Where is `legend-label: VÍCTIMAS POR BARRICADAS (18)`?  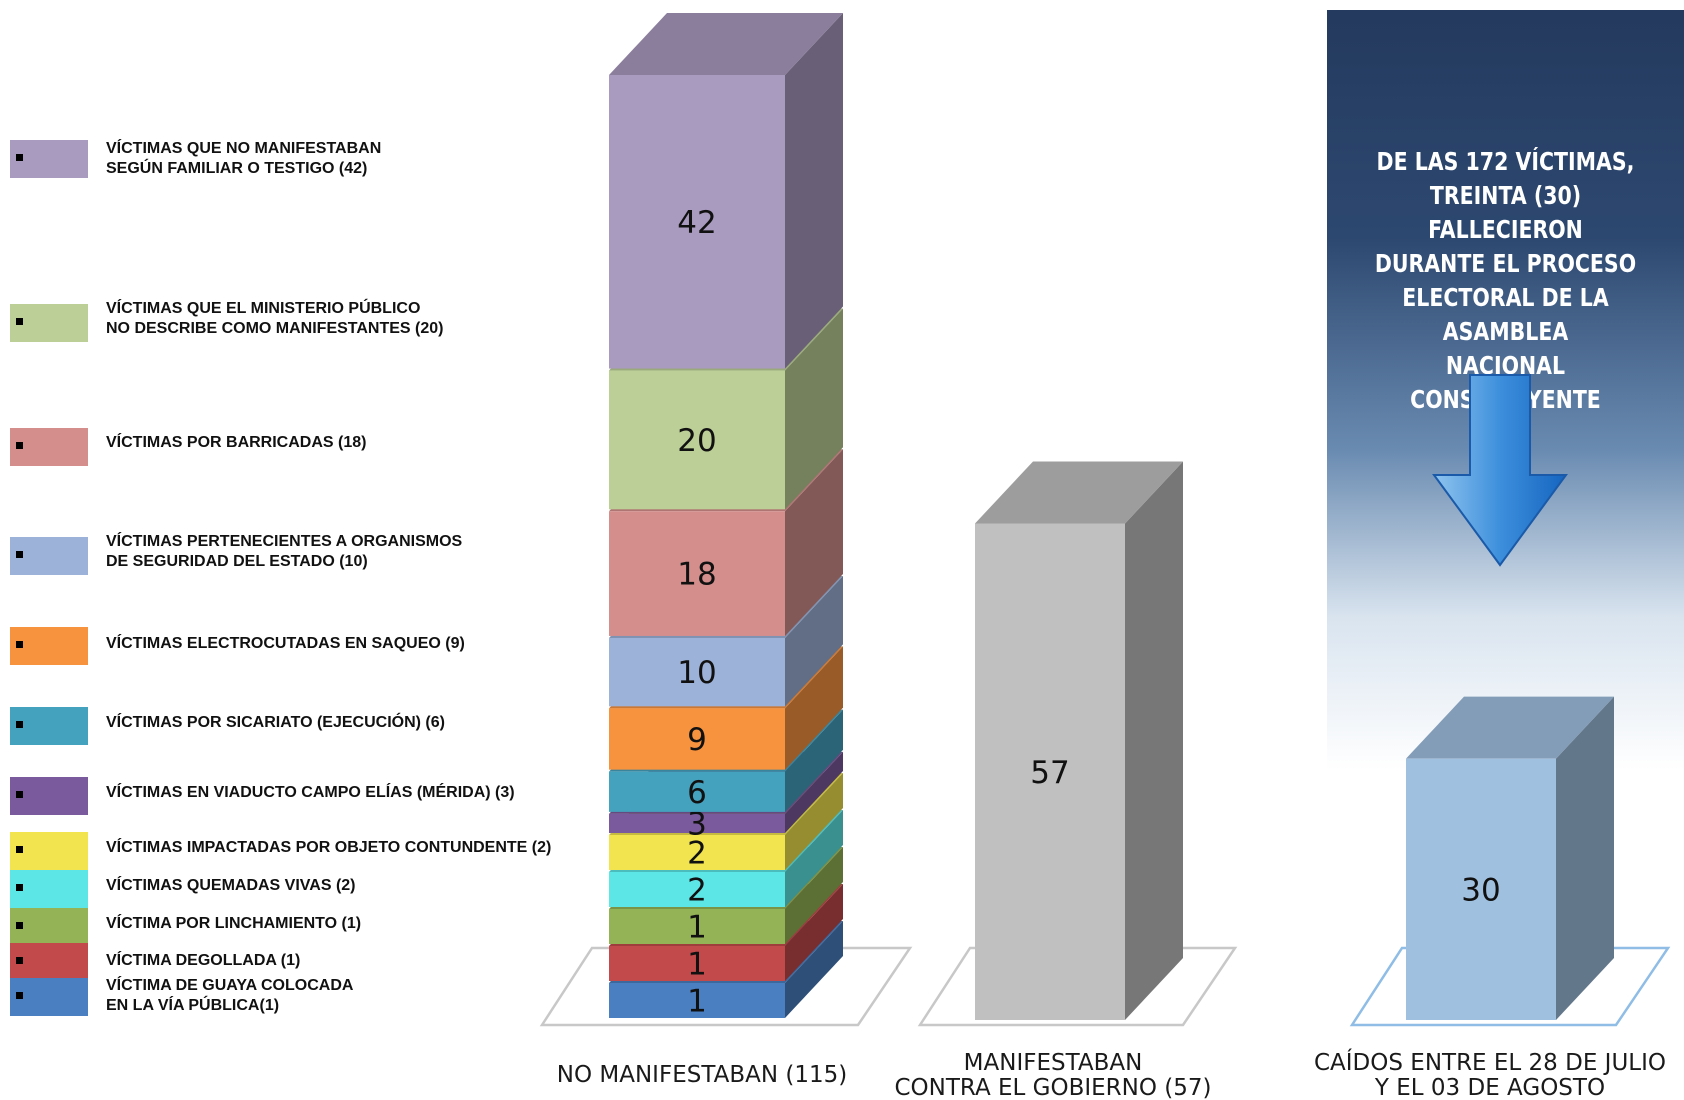
legend-label: VÍCTIMAS POR BARRICADAS (18) is located at coordinates (236, 442).